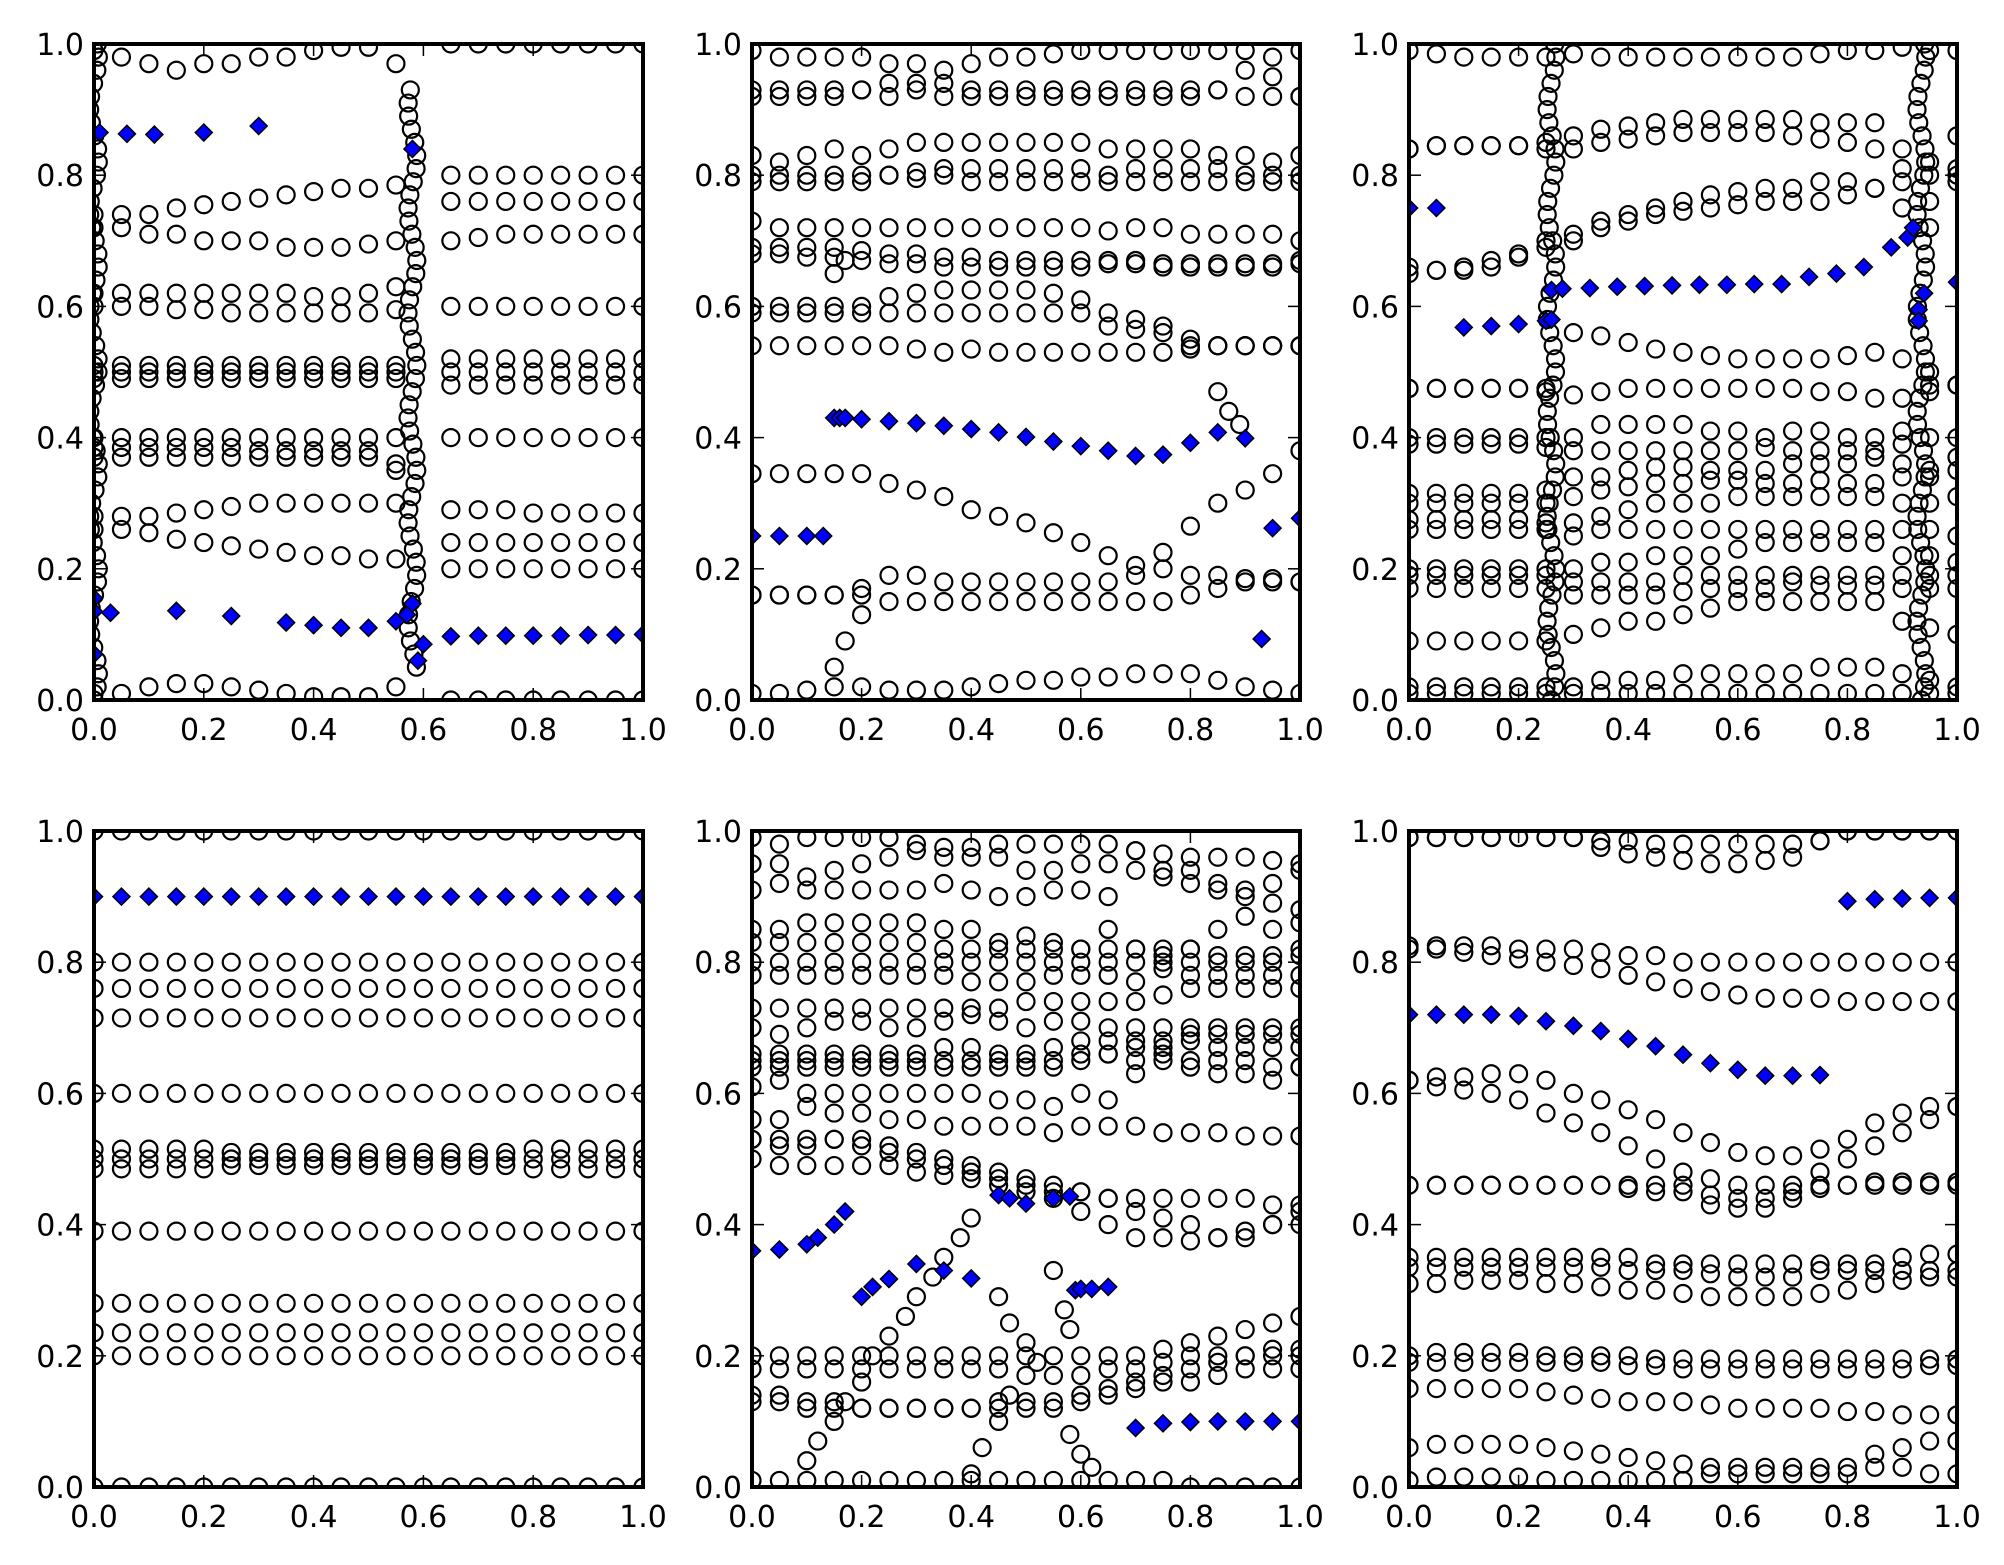  Describe the element at coordinates (718, 570) in the screenshot. I see `y-tick-label: 0.2` at that location.